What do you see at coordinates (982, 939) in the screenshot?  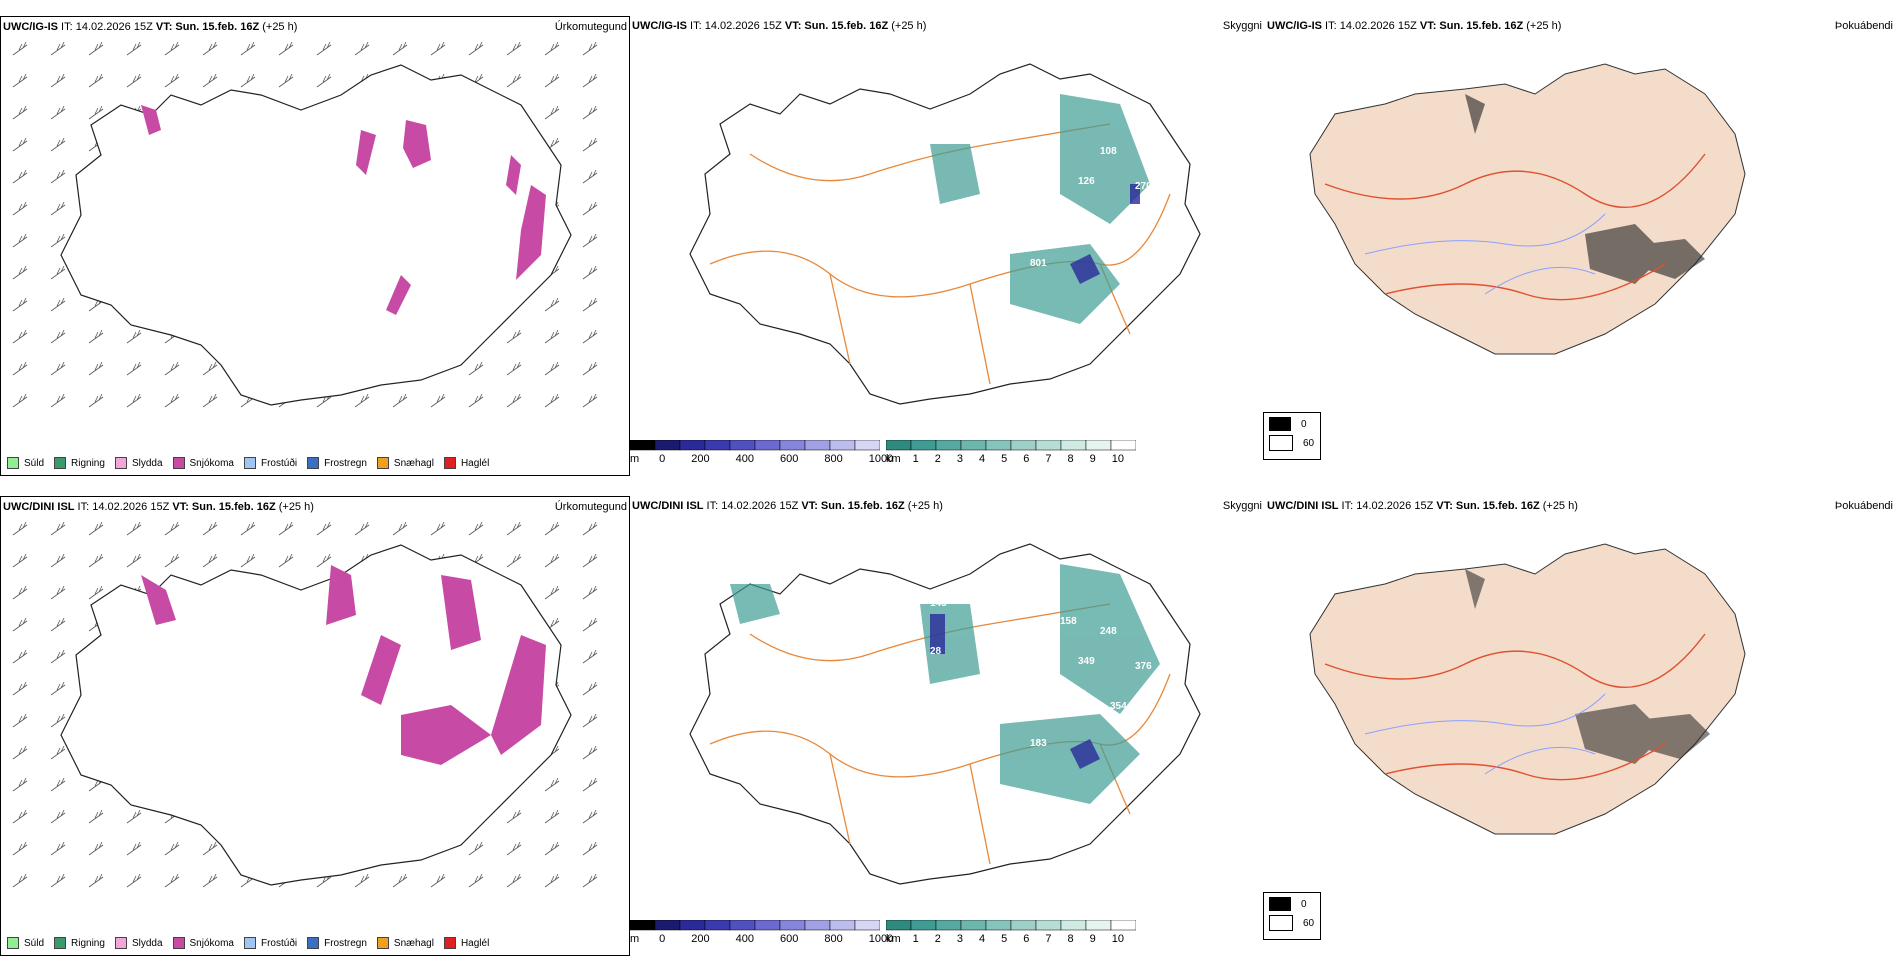 I see `scale-tick: 4` at bounding box center [982, 939].